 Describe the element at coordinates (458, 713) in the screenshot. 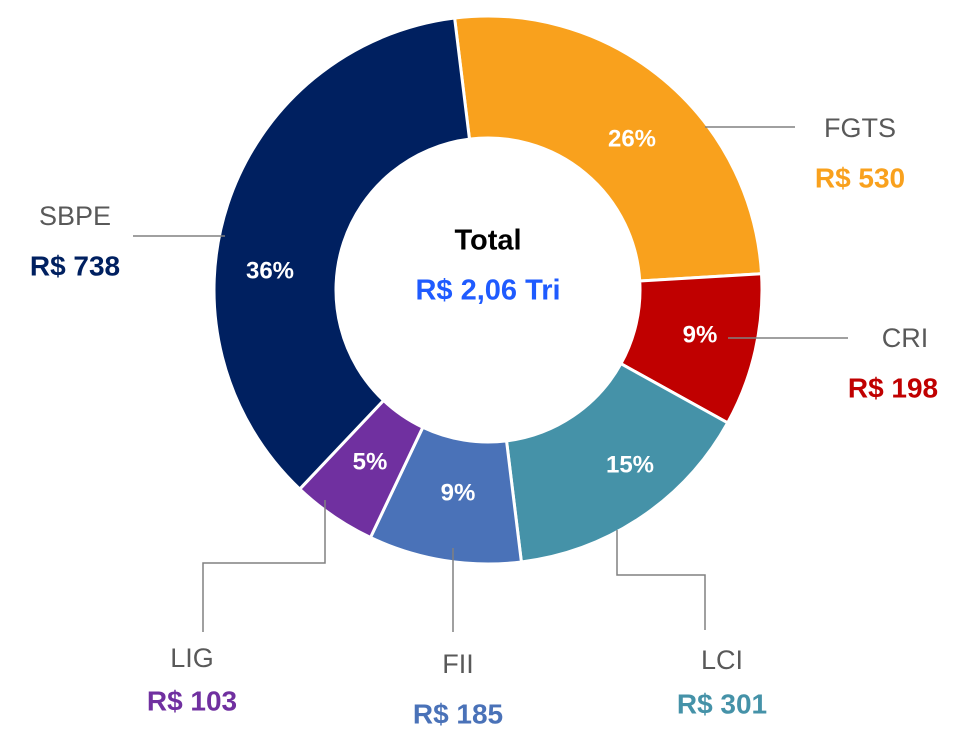

I see `amount-label: R$ 185` at that location.